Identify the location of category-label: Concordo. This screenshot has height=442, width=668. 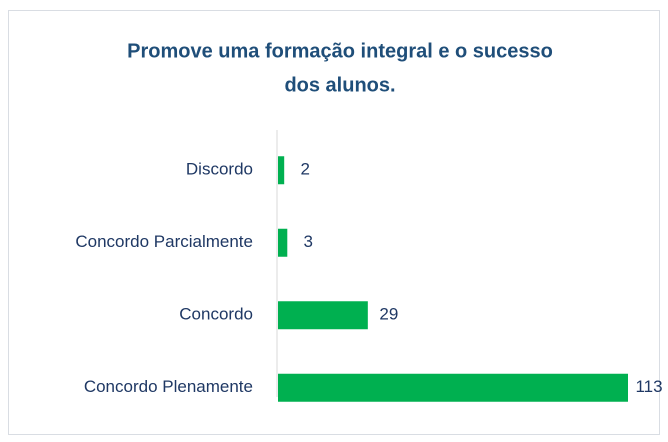
(216, 314).